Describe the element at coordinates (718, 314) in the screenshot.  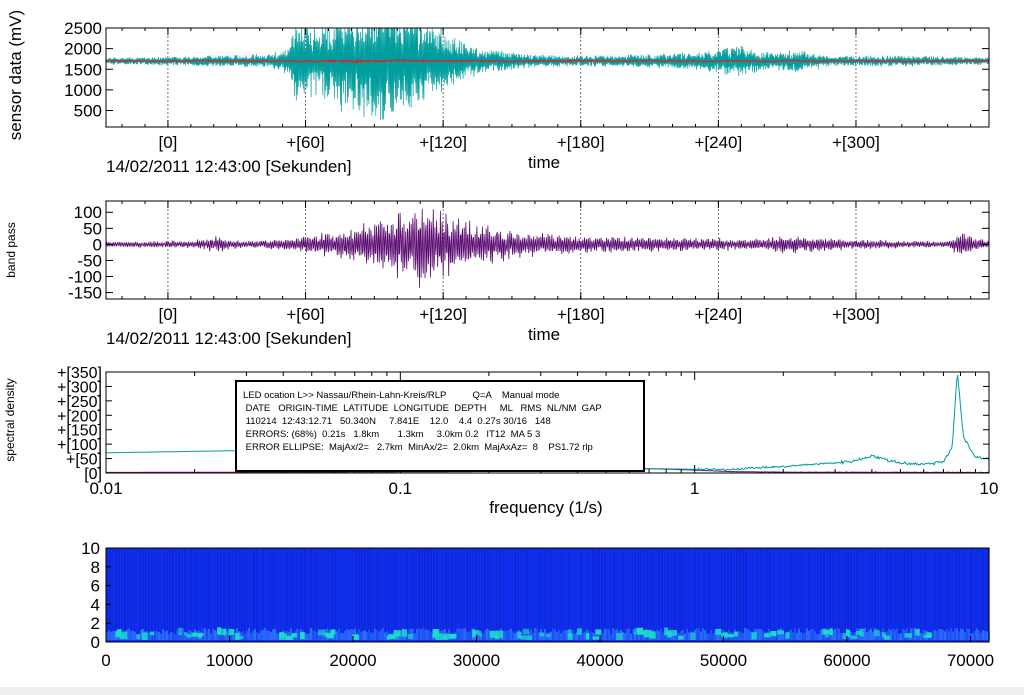
I see `bandpass-xtick-label: +[240]` at that location.